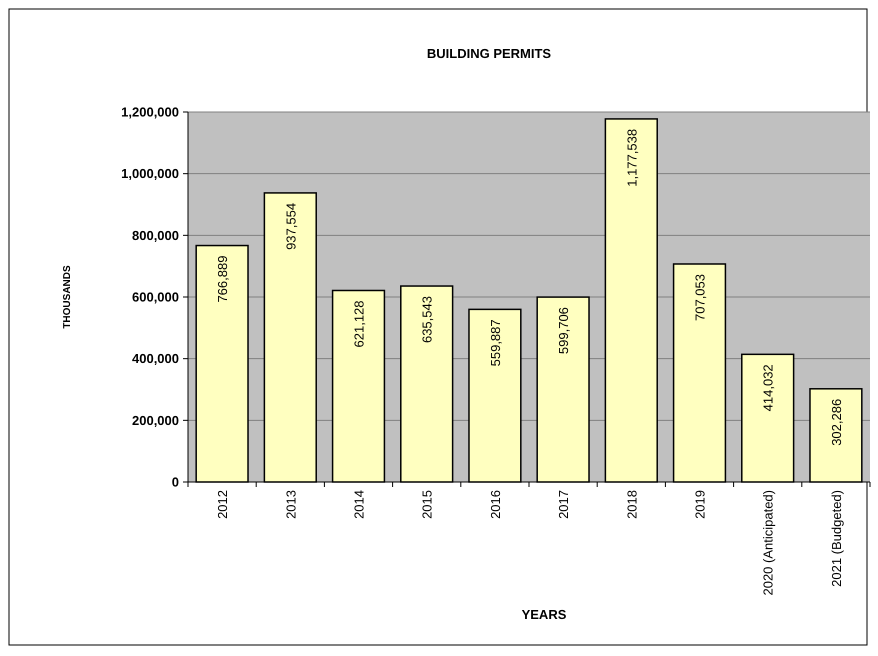 This screenshot has height=656, width=878. I want to click on x-tick-label: 2012, so click(222, 504).